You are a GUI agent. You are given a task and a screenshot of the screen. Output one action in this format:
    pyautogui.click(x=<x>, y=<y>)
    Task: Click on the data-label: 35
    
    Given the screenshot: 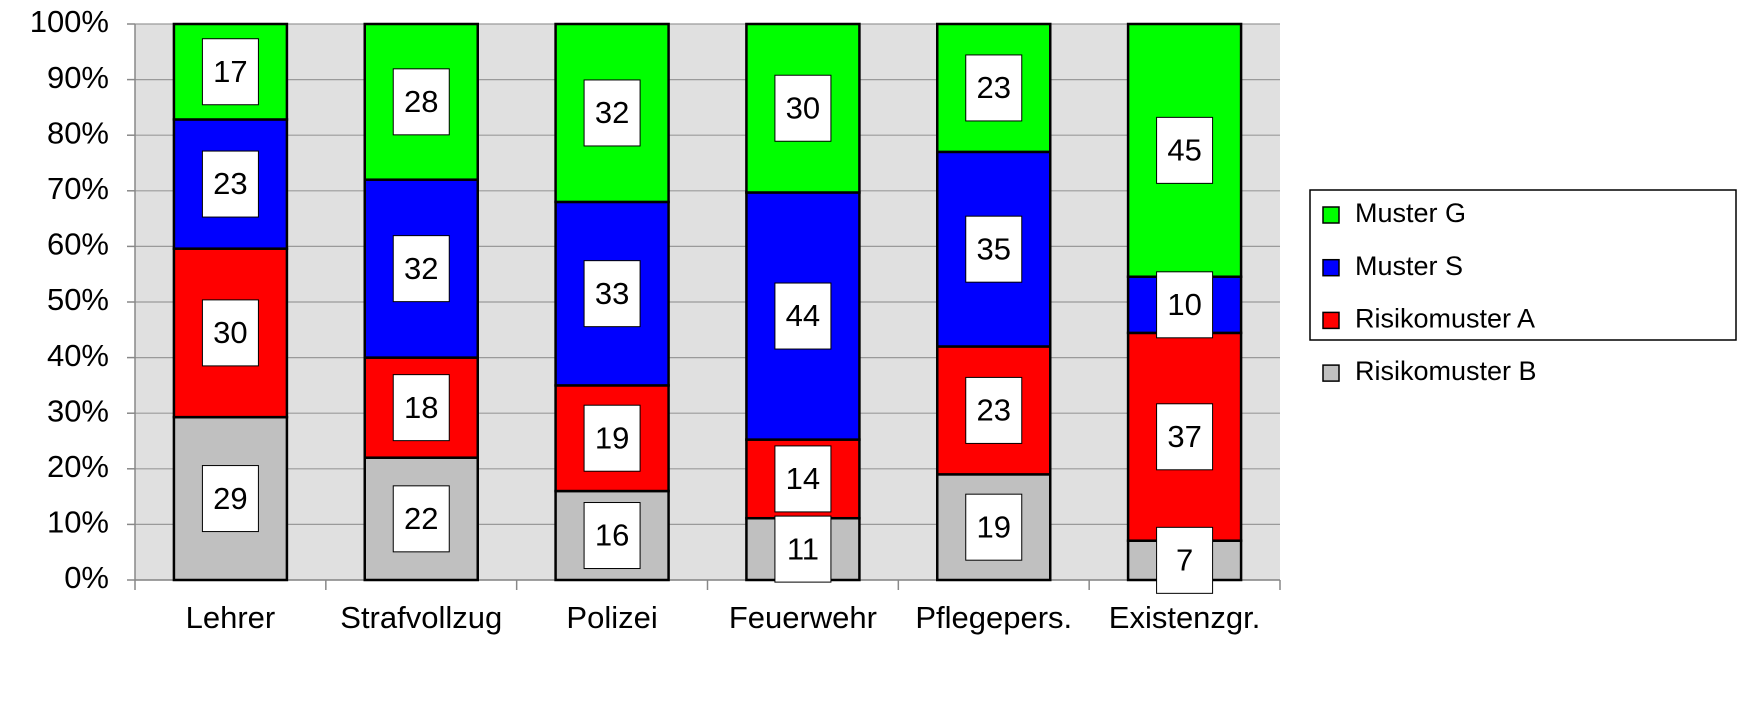 What is the action you would take?
    pyautogui.click(x=994, y=248)
    